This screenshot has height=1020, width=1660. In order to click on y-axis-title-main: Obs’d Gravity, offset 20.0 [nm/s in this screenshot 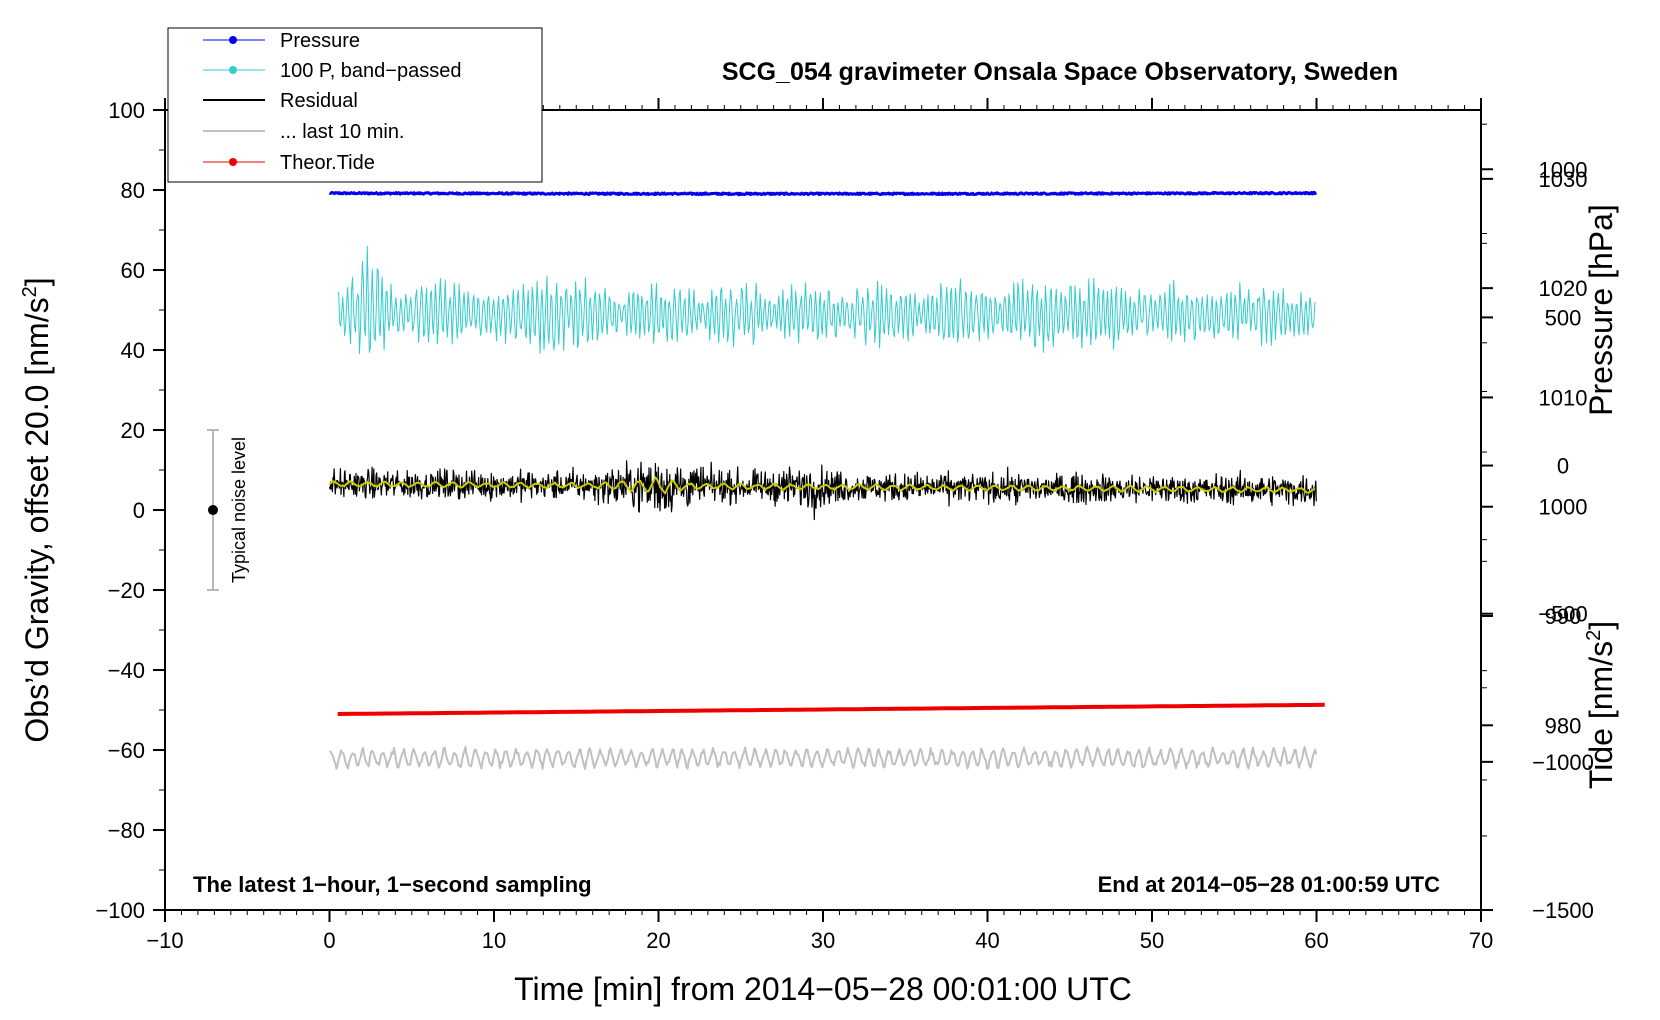, I will do `click(37, 519)`.